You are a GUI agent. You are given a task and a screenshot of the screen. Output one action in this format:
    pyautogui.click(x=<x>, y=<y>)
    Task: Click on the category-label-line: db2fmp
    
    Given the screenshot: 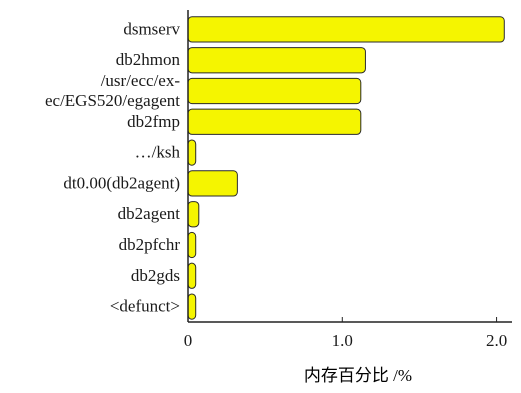 What is the action you would take?
    pyautogui.click(x=153, y=121)
    